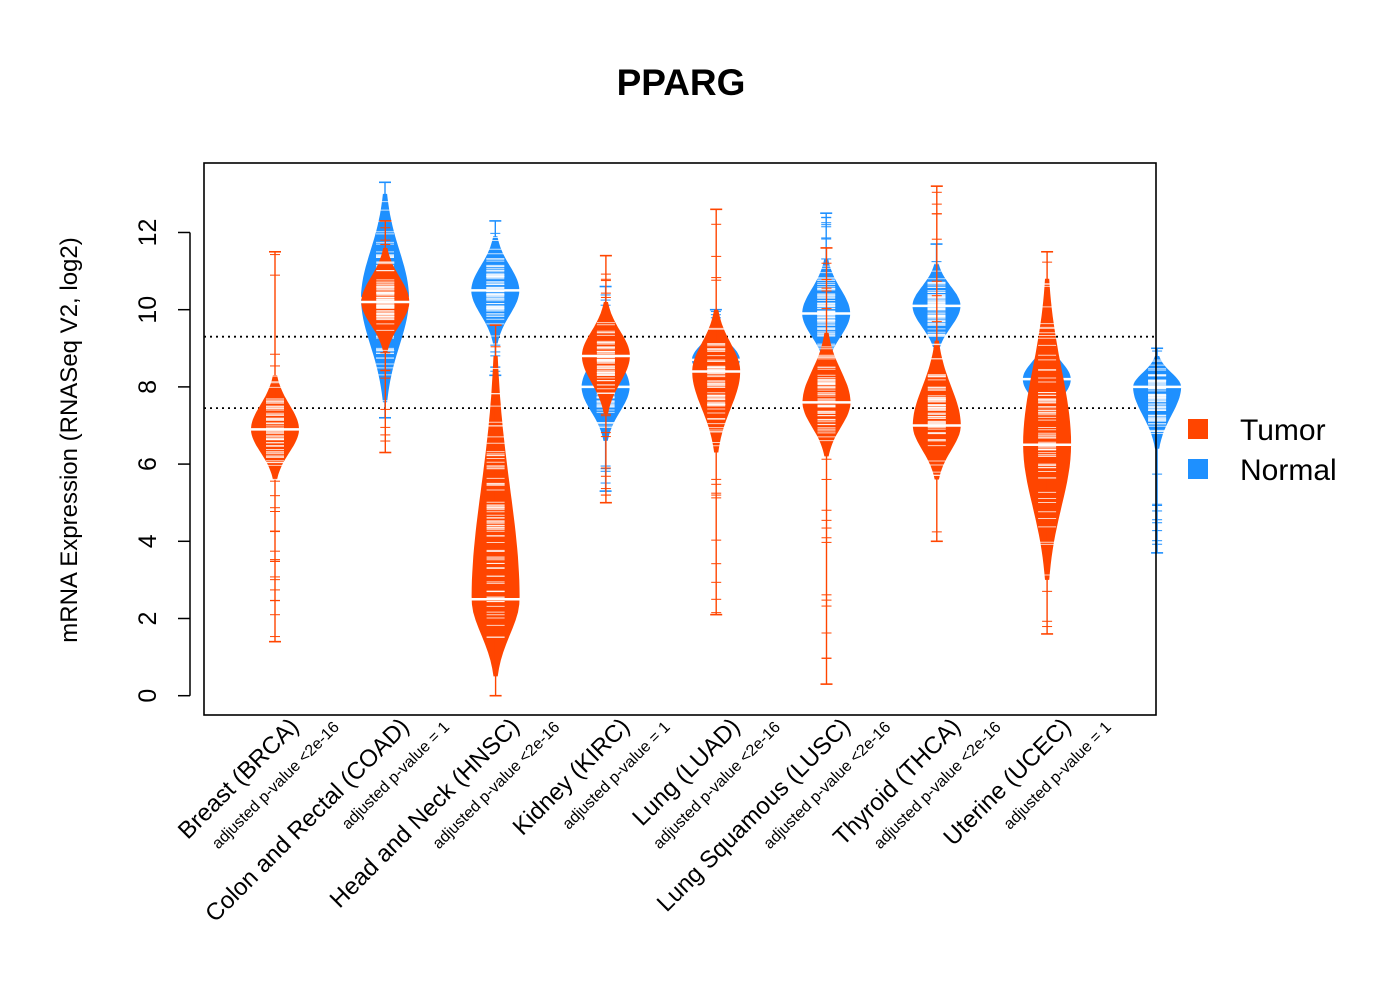  What do you see at coordinates (148, 619) in the screenshot?
I see `y-tick-label: 2` at bounding box center [148, 619].